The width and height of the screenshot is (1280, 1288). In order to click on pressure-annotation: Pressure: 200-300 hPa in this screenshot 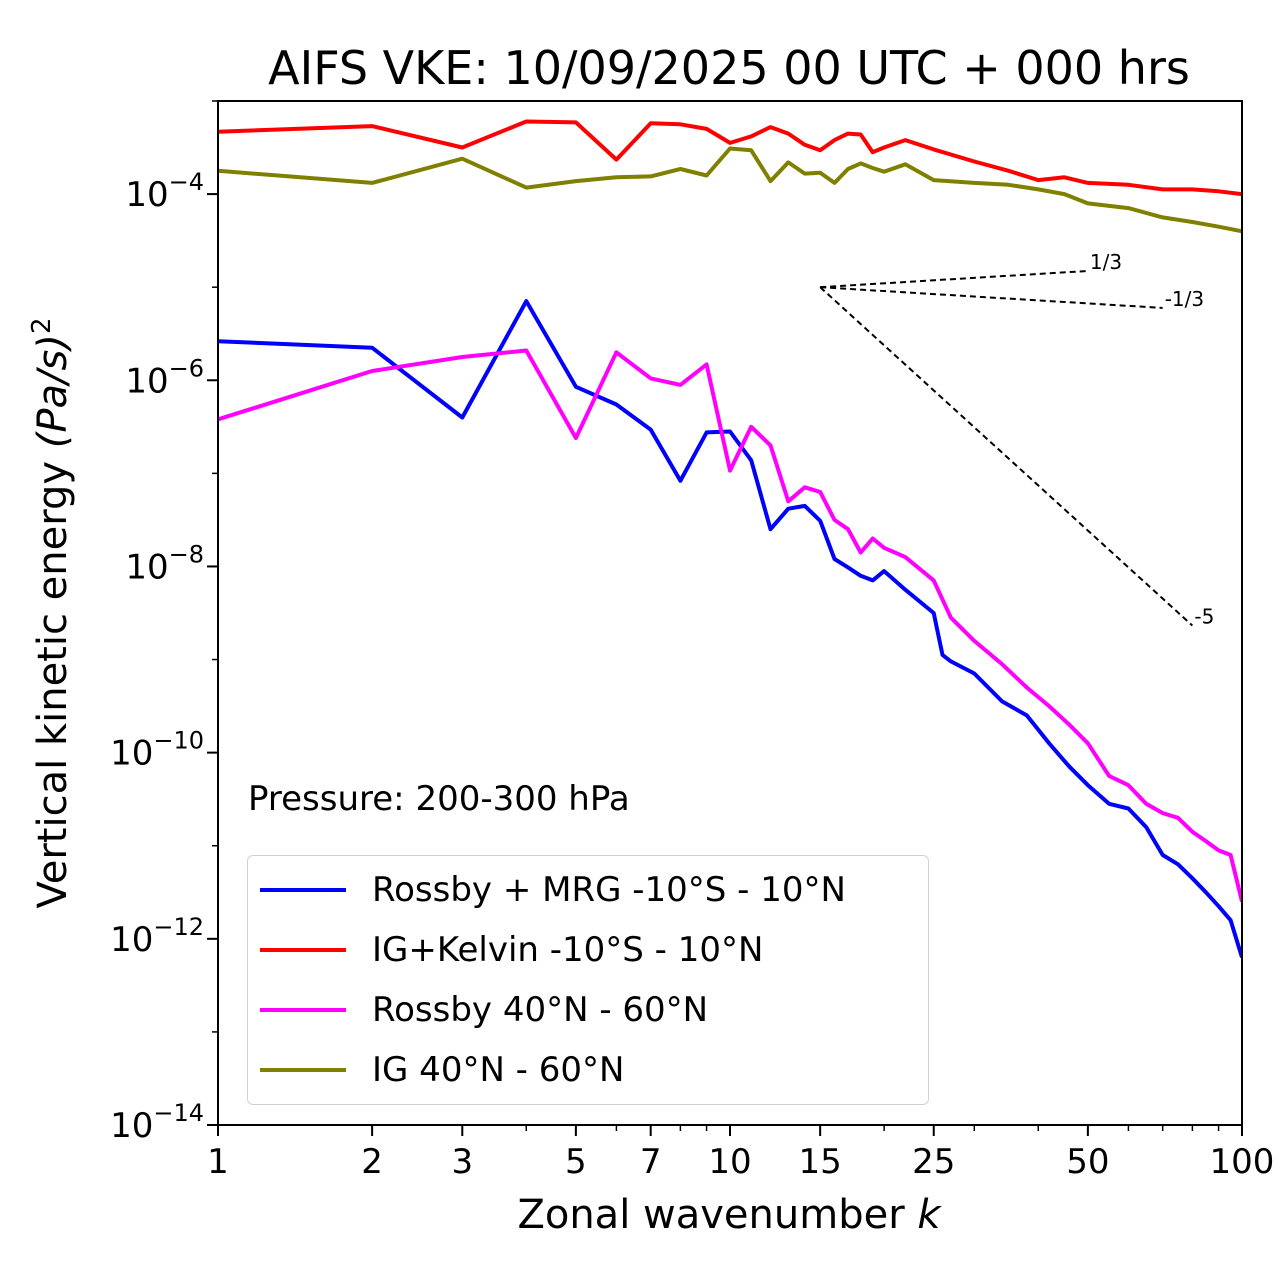, I will do `click(439, 799)`.